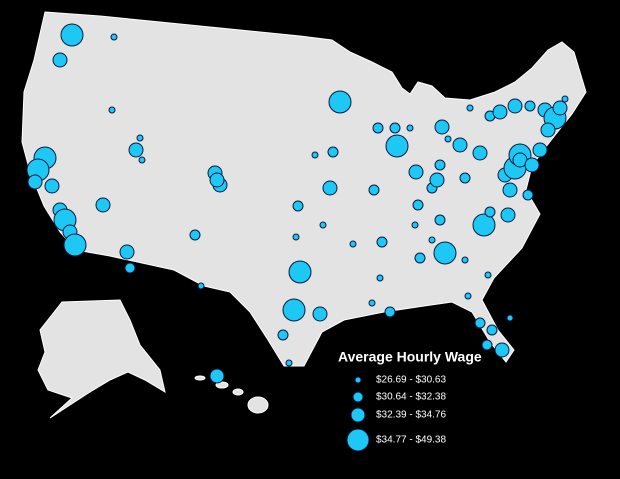 This screenshot has height=479, width=620. I want to click on legend-label: $30.64 - $32.38, so click(411, 397).